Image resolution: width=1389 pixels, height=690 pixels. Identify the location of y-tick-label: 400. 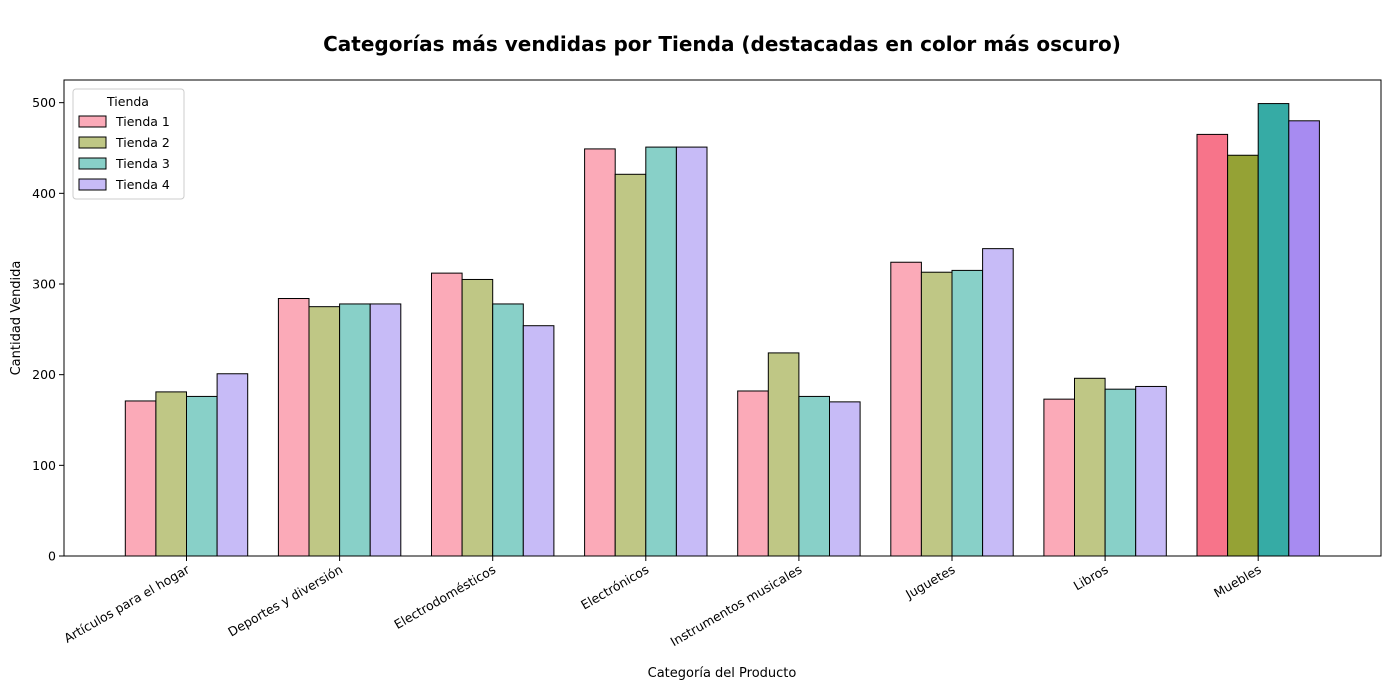
(44, 193).